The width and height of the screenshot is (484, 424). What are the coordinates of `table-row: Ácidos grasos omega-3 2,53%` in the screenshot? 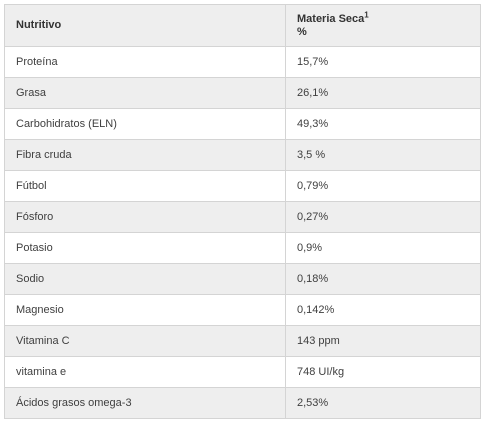 It's located at (242, 403).